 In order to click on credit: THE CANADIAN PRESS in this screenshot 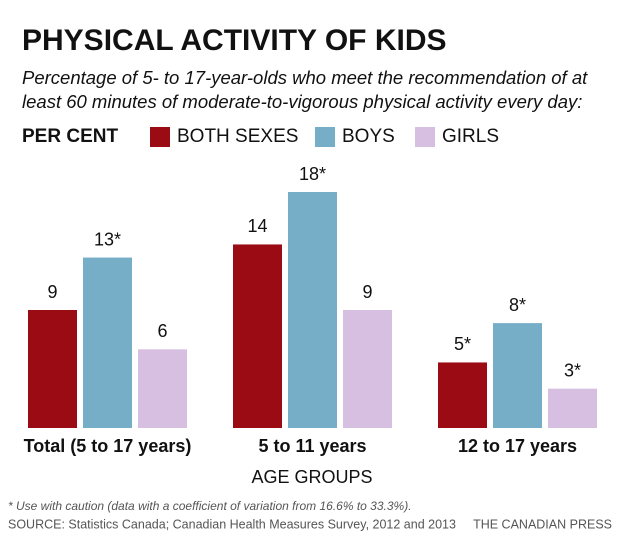, I will do `click(542, 524)`.